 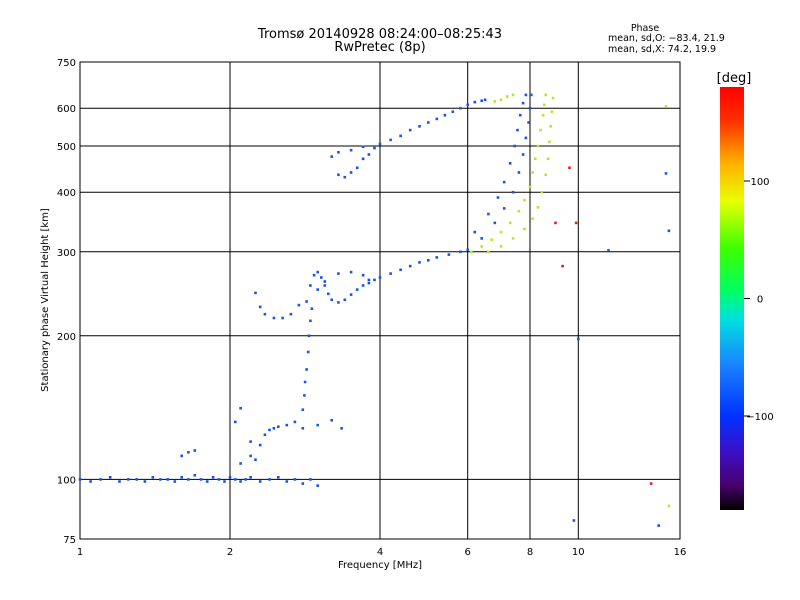 I want to click on x-tick-label: 16, so click(x=680, y=552).